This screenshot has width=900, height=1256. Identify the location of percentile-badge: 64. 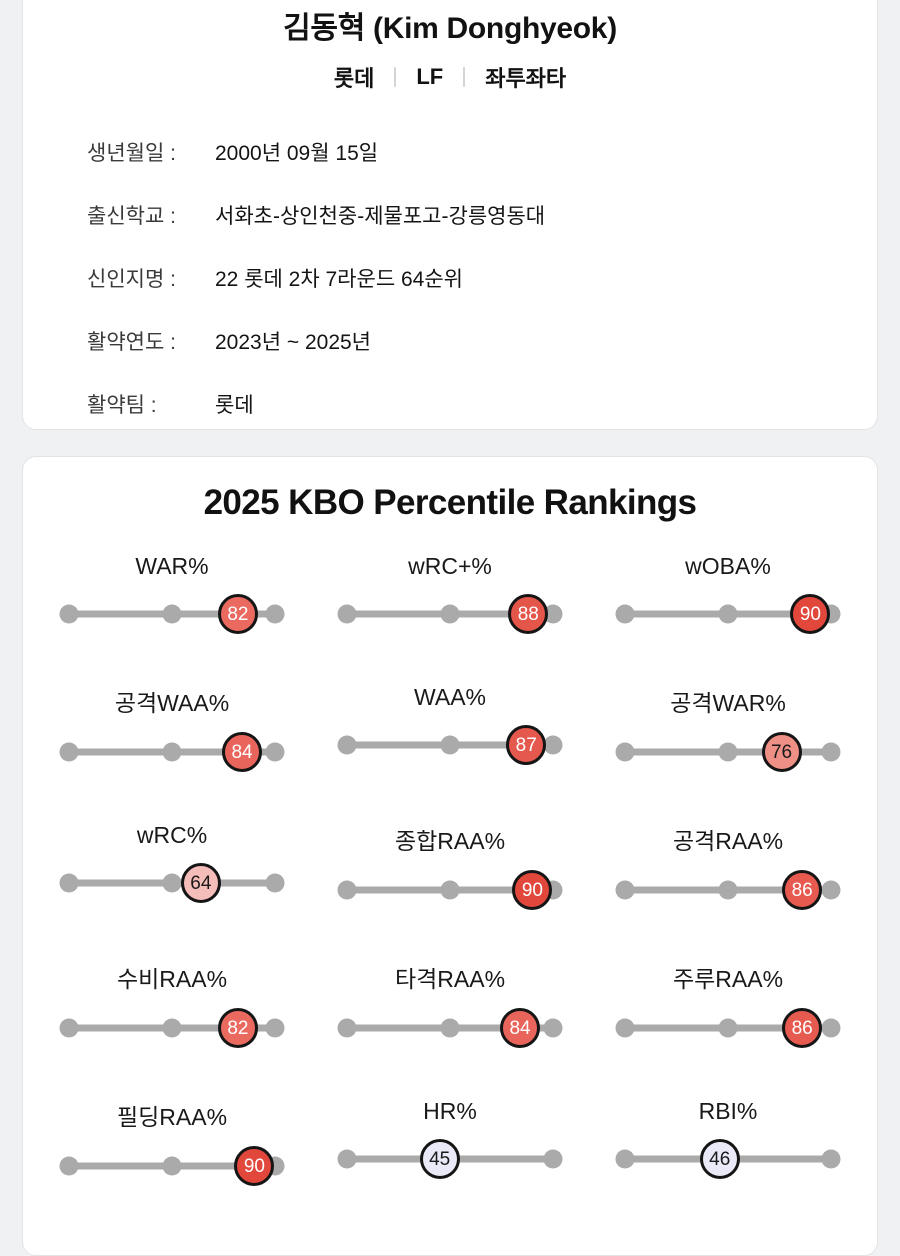
(200, 883).